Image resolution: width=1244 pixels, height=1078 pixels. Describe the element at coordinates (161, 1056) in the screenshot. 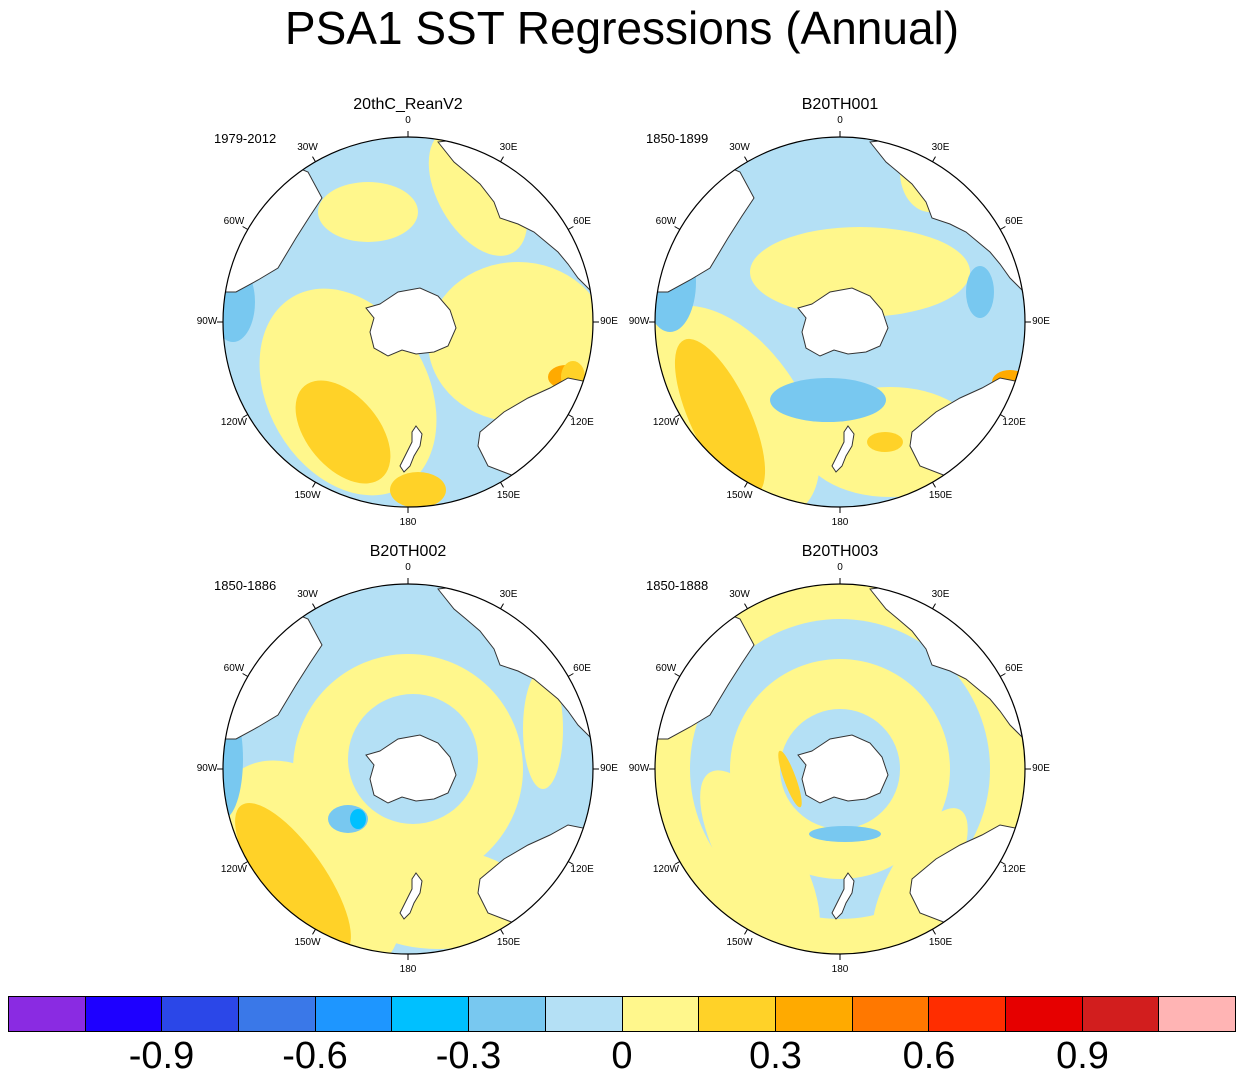

I see `colorbar-label: -0.9` at that location.